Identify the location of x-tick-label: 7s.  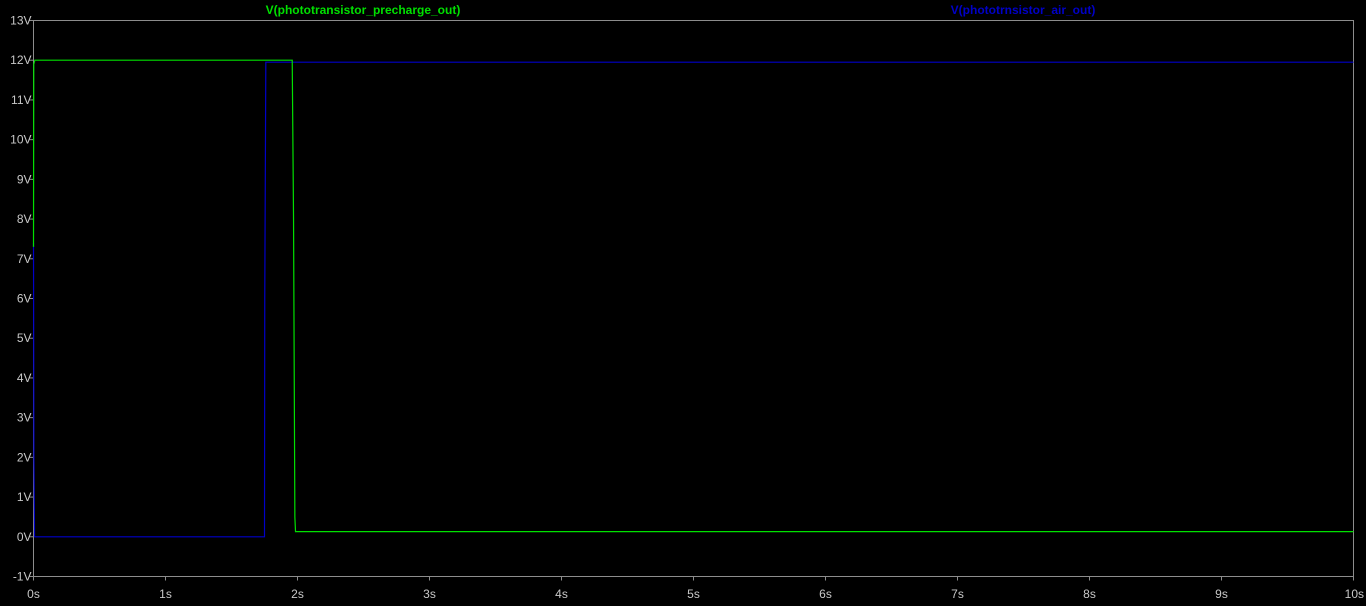
(957, 594).